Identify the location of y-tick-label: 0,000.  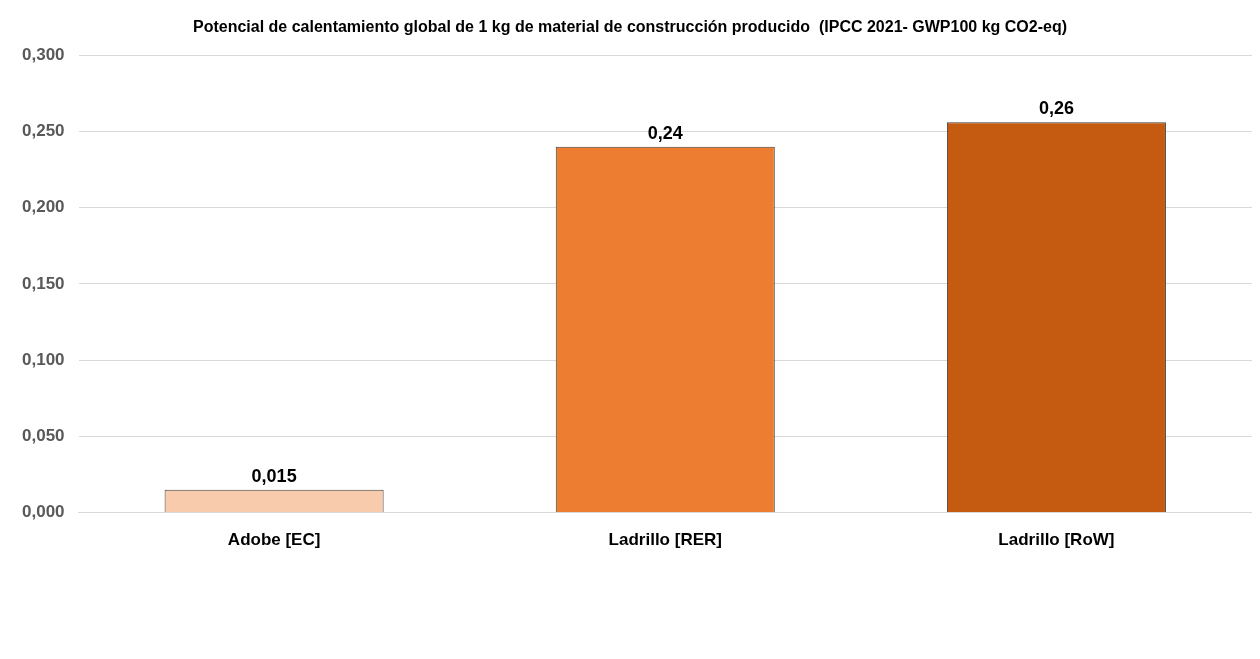
(43, 512).